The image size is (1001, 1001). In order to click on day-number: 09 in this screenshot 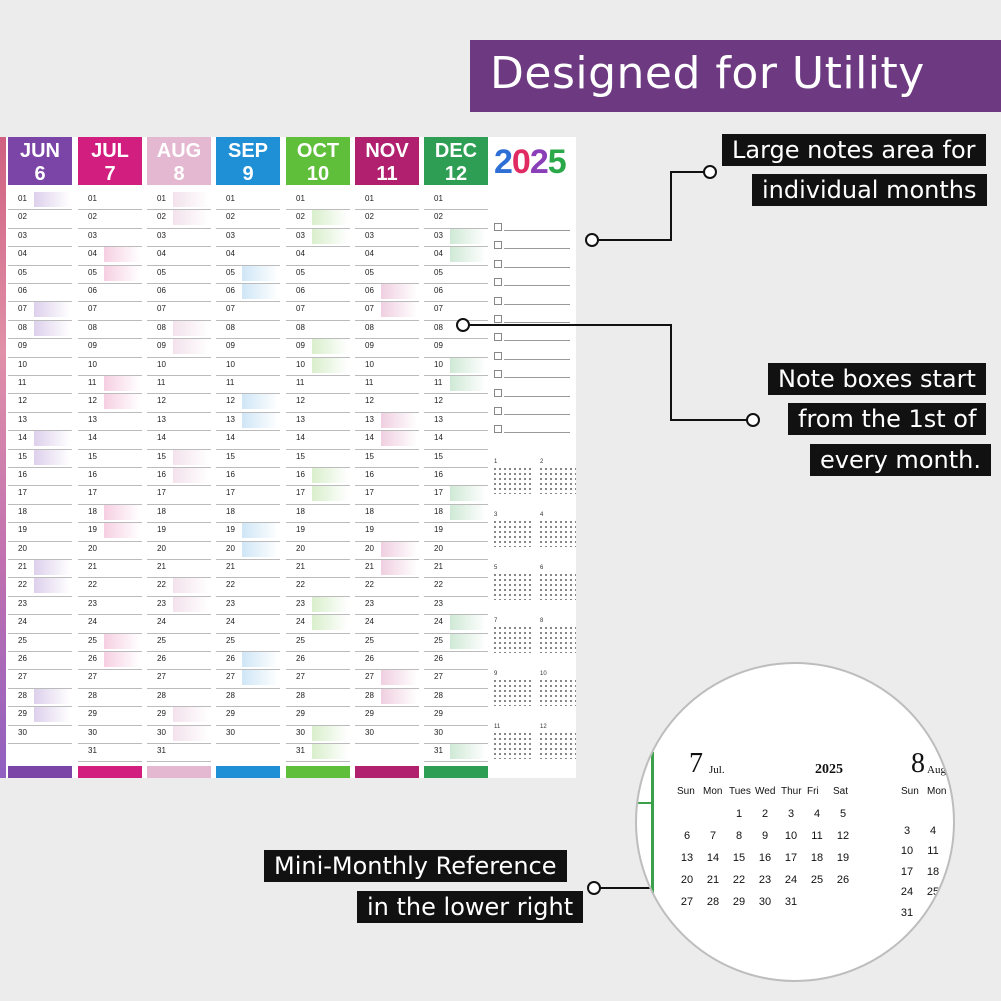, I will do `click(300, 346)`.